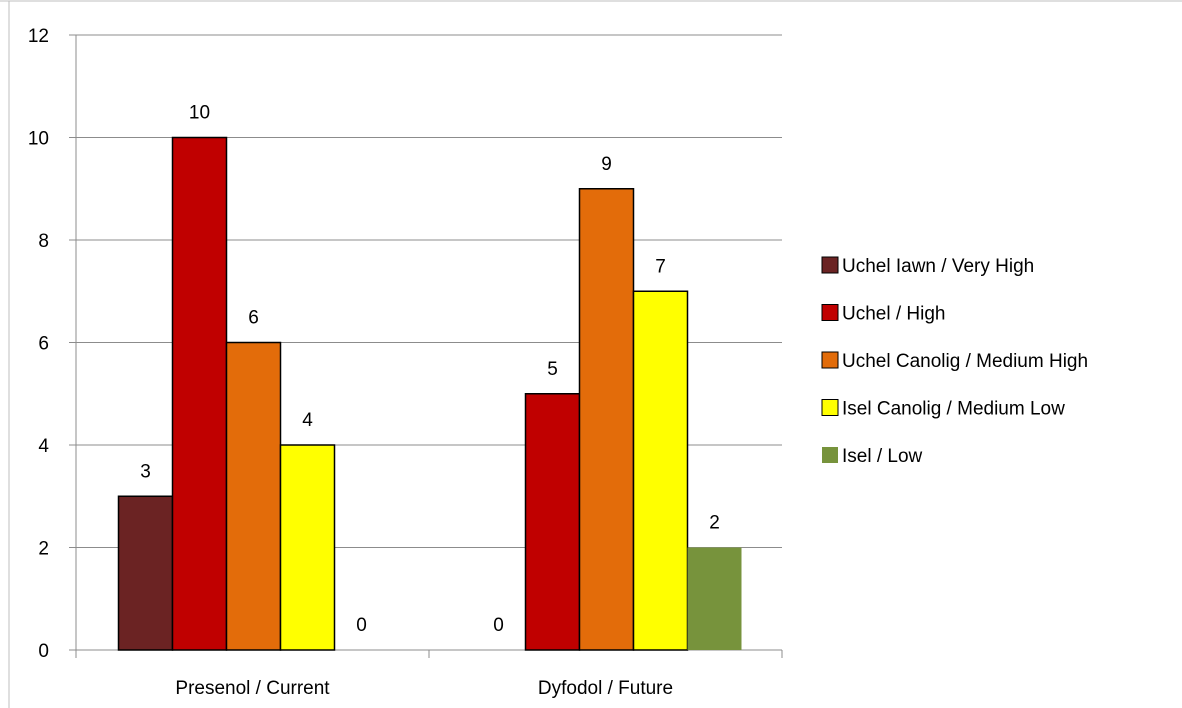  What do you see at coordinates (252, 688) in the screenshot?
I see `x-category-label: Presenol / Current` at bounding box center [252, 688].